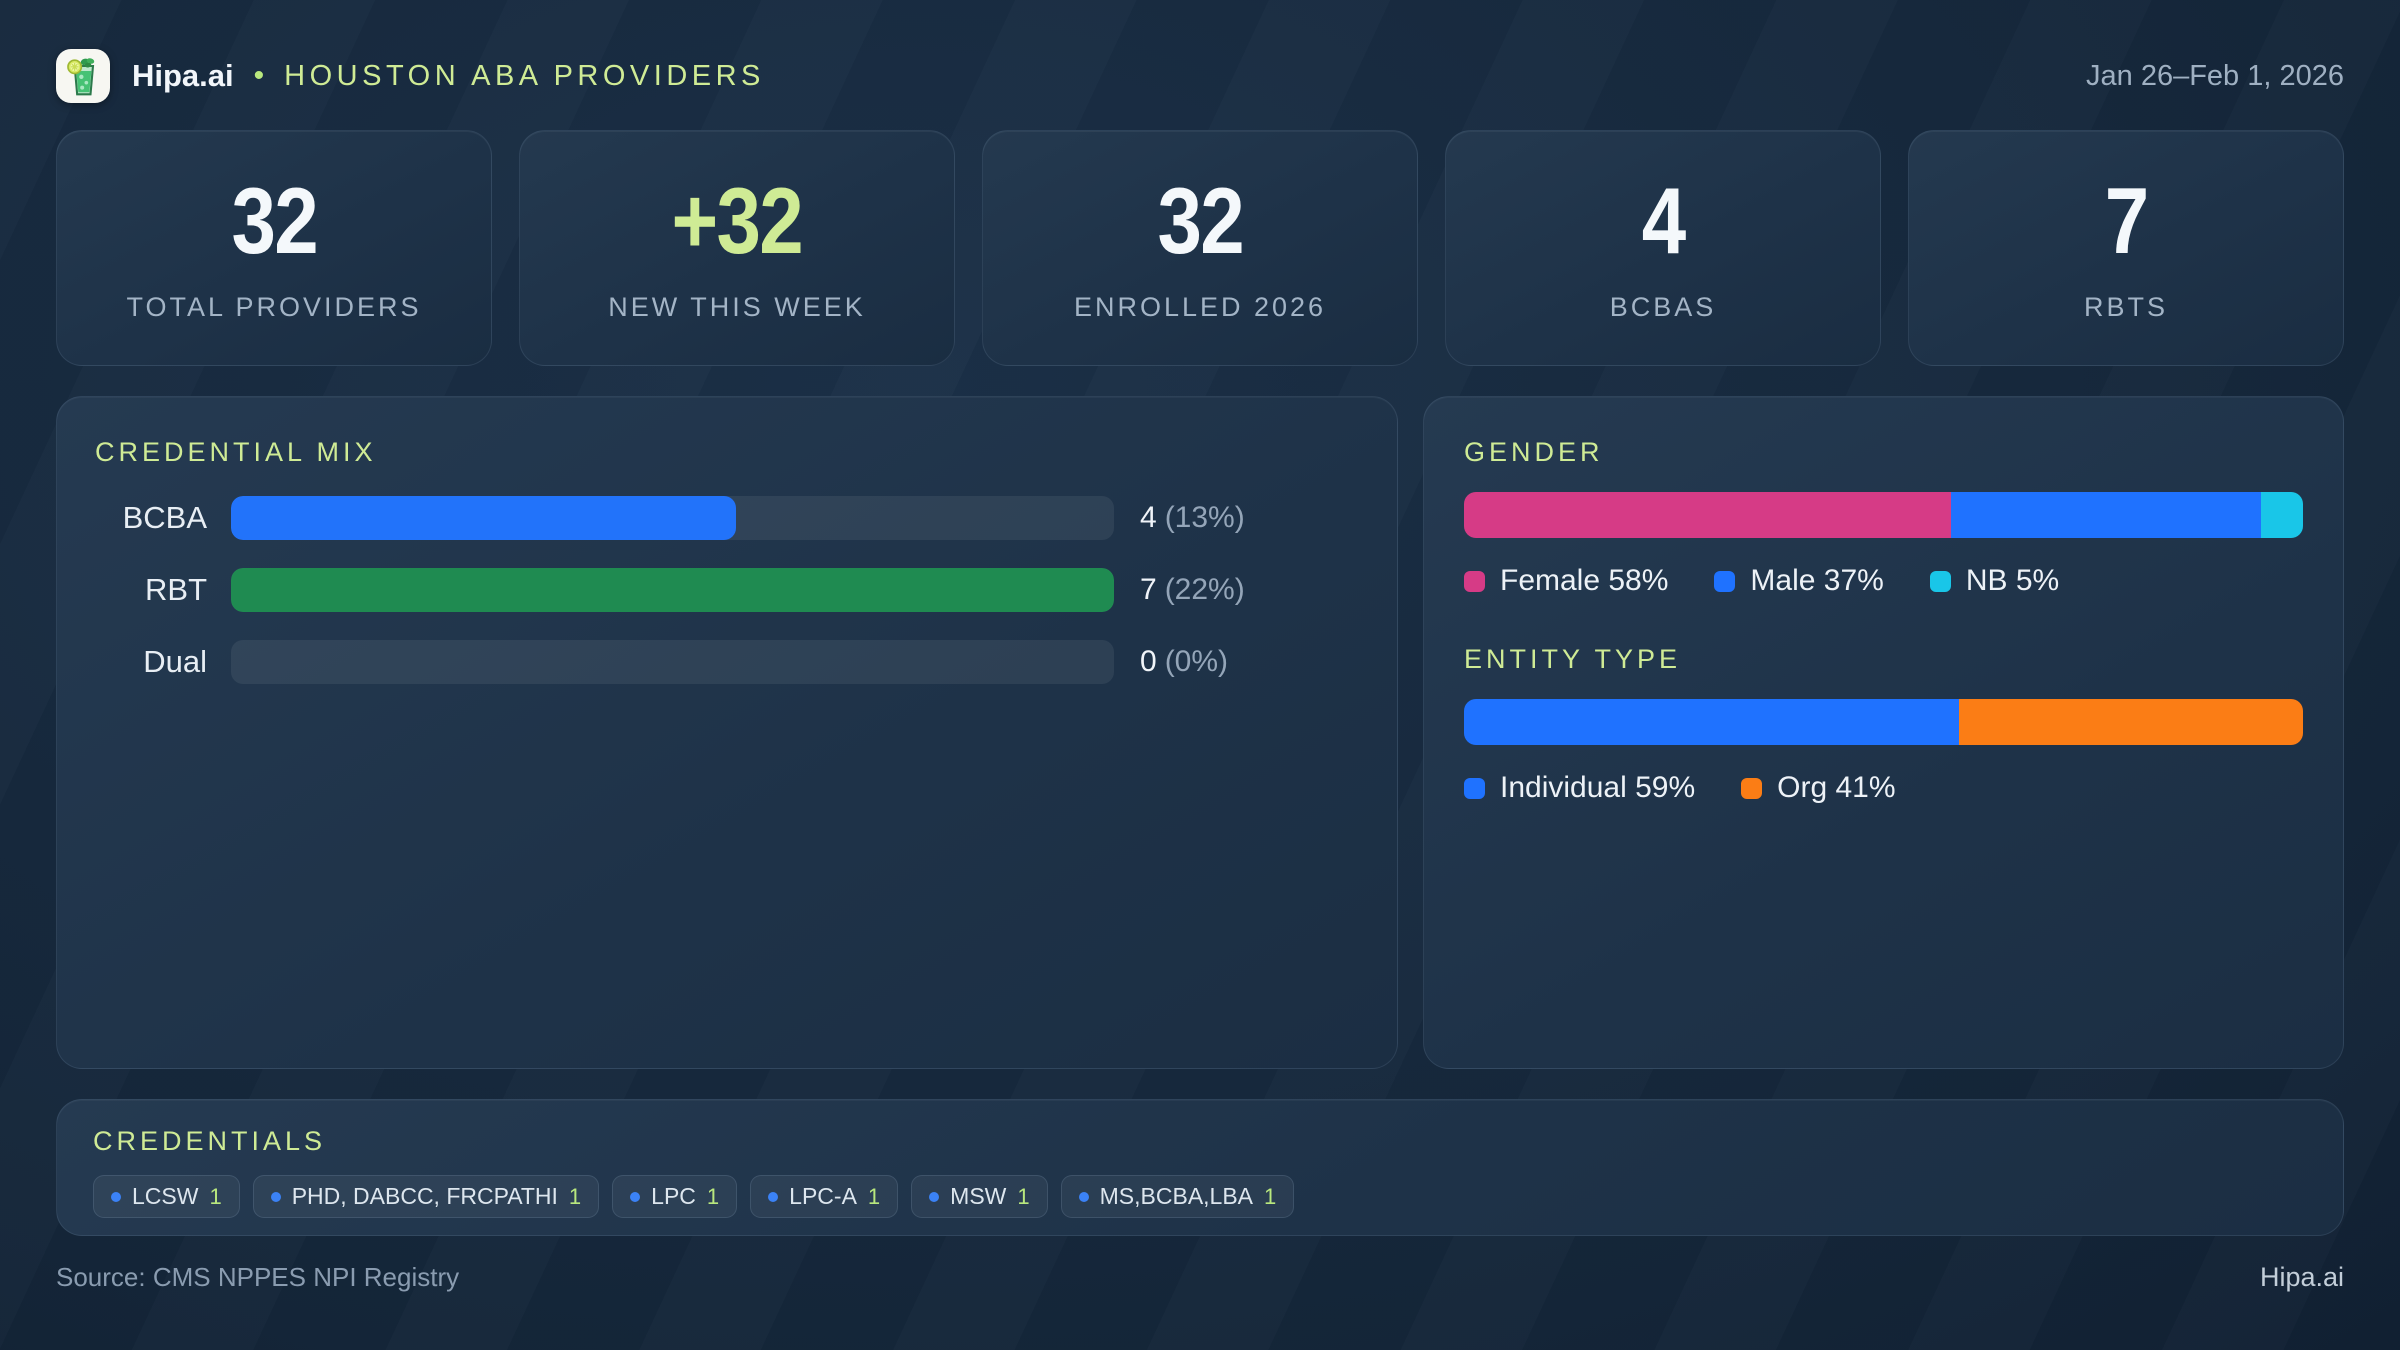 Image resolution: width=2400 pixels, height=1350 pixels. Describe the element at coordinates (1573, 659) in the screenshot. I see `entity-type-title: ENTITY TYPE` at that location.